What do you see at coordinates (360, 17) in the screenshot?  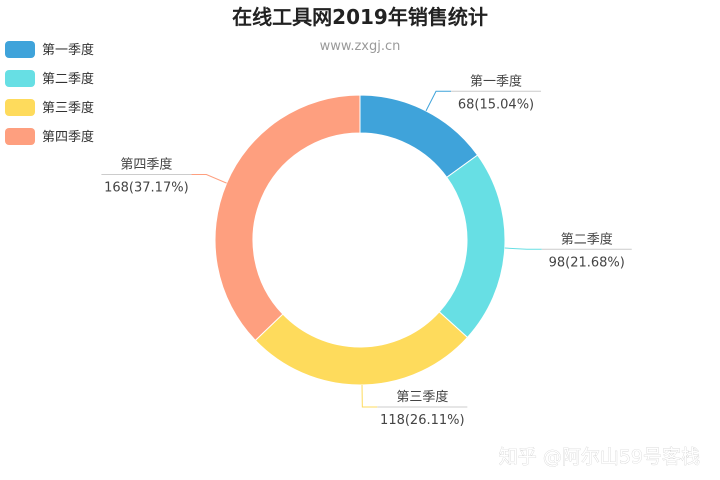 I see `chart-title: 在线工具网2019年销售统计` at bounding box center [360, 17].